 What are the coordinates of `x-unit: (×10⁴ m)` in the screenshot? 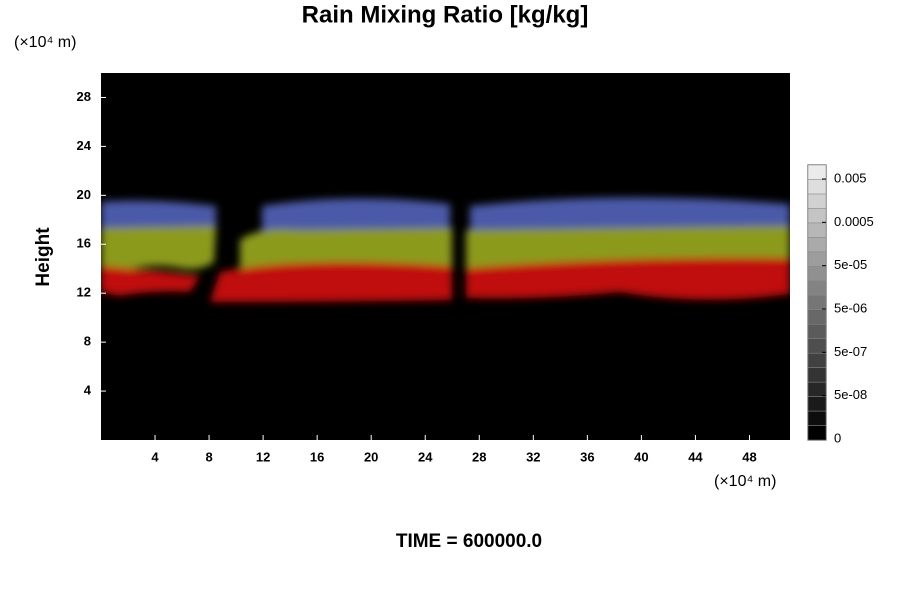 It's located at (745, 481).